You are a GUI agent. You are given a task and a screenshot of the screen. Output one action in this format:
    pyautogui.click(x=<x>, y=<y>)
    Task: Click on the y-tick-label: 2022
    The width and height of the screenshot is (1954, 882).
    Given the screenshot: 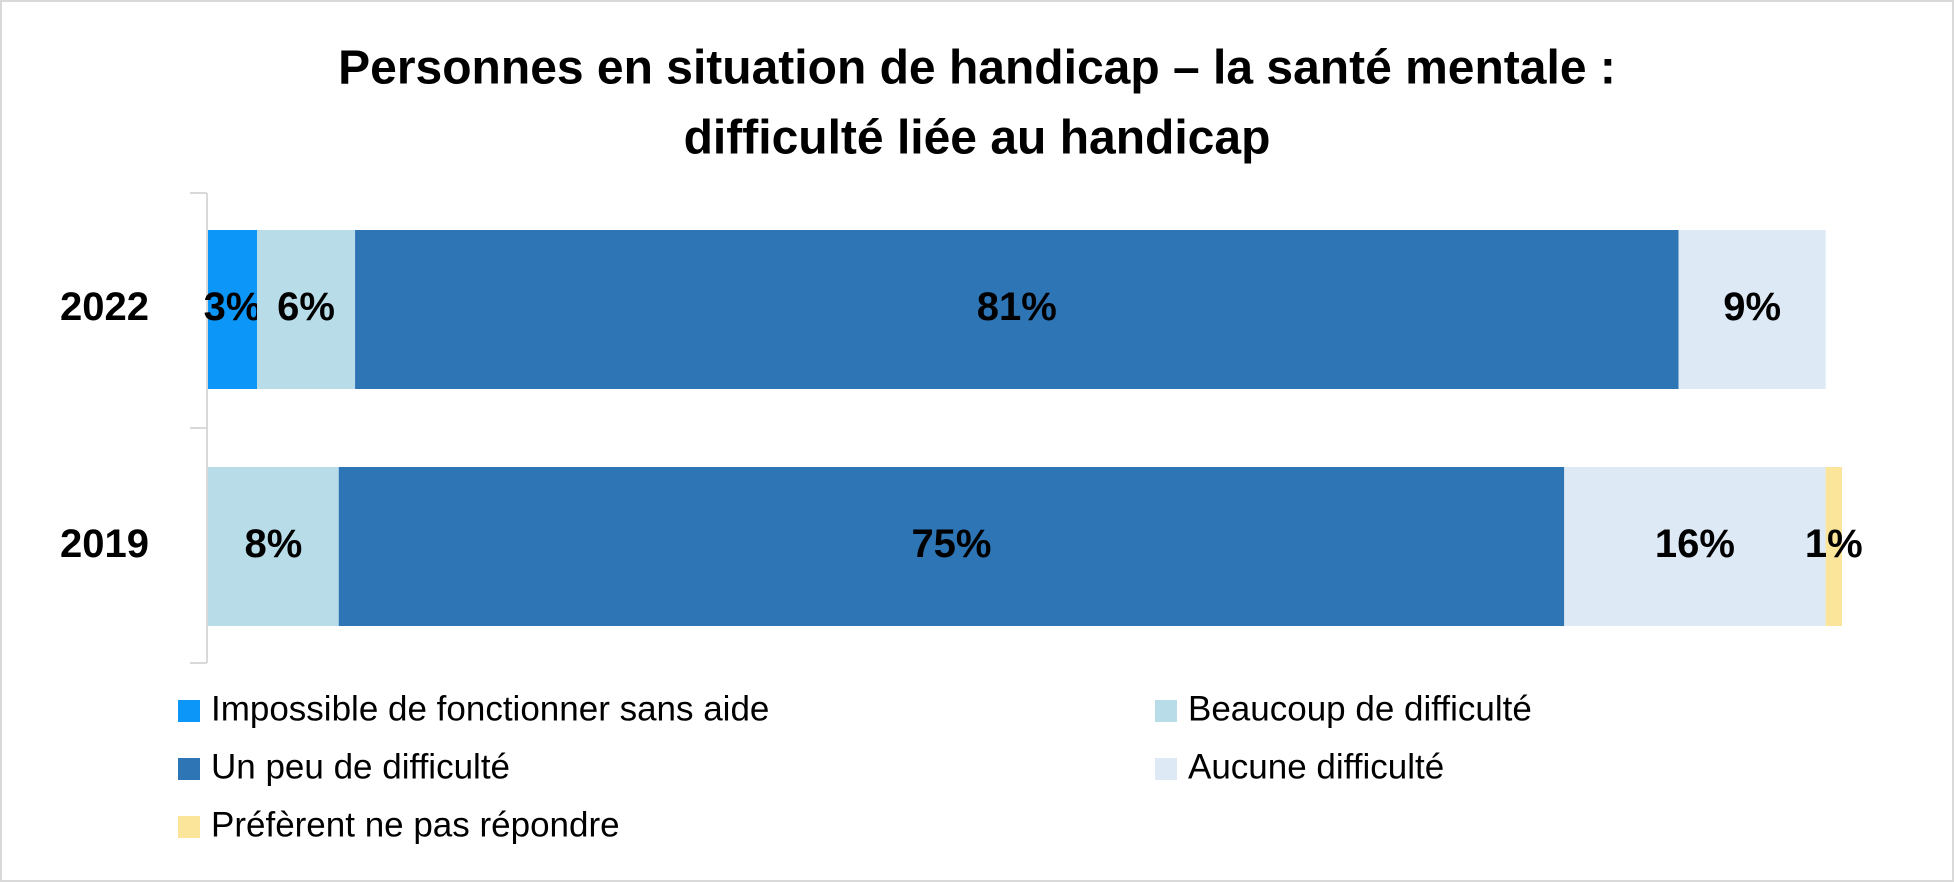 What is the action you would take?
    pyautogui.click(x=104, y=307)
    